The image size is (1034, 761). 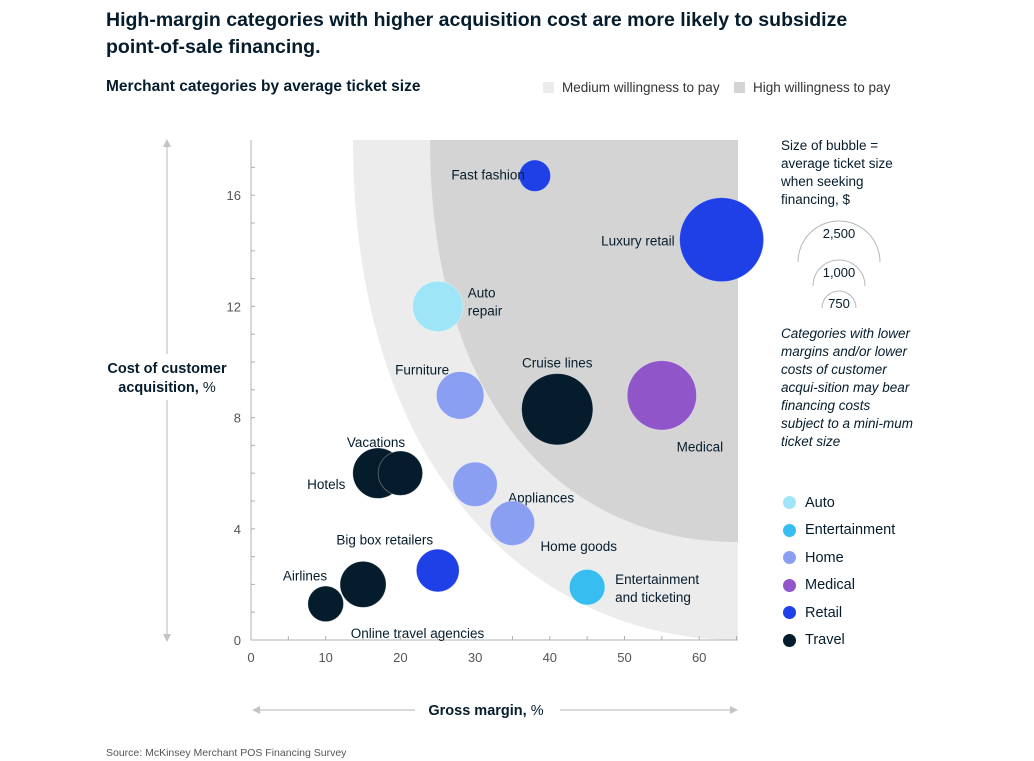 What do you see at coordinates (460, 395) in the screenshot?
I see `bubble-furniture` at bounding box center [460, 395].